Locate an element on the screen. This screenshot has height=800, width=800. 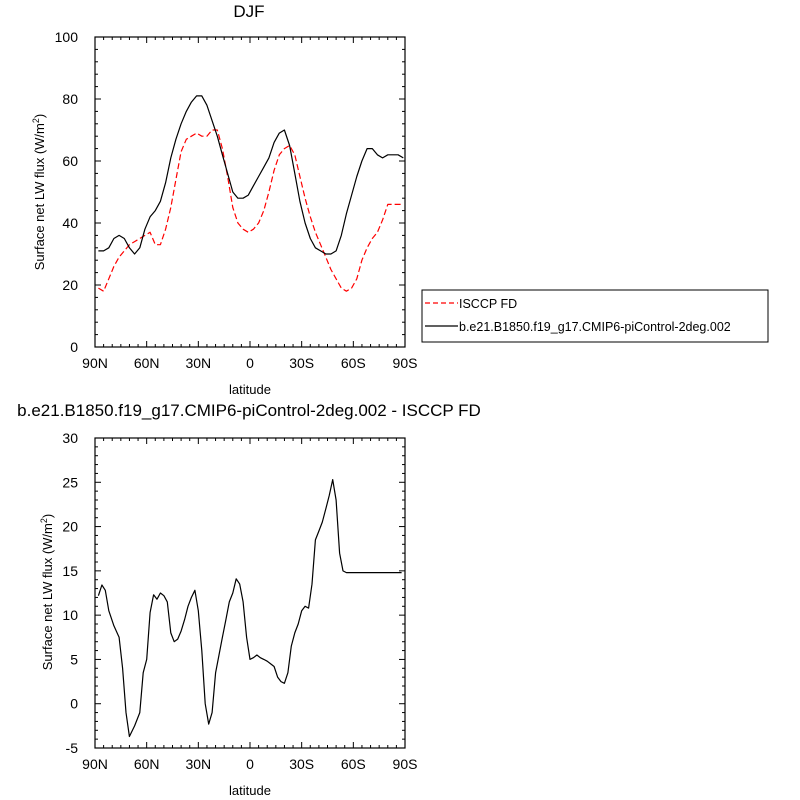
bottom-y-axis-label: Surface net LW flux (W/m2) is located at coordinates (47, 592).